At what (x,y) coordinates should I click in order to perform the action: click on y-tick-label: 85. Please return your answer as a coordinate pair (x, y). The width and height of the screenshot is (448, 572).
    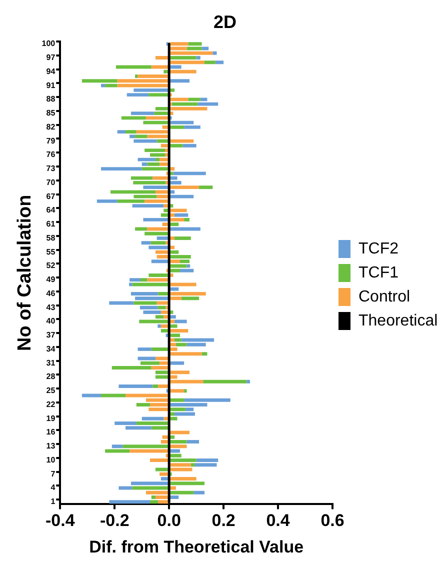
    Looking at the image, I should click on (51, 113).